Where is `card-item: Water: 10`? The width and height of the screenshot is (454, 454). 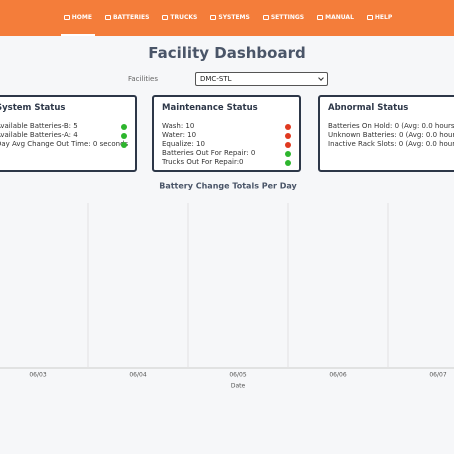 card-item: Water: 10 is located at coordinates (226, 135).